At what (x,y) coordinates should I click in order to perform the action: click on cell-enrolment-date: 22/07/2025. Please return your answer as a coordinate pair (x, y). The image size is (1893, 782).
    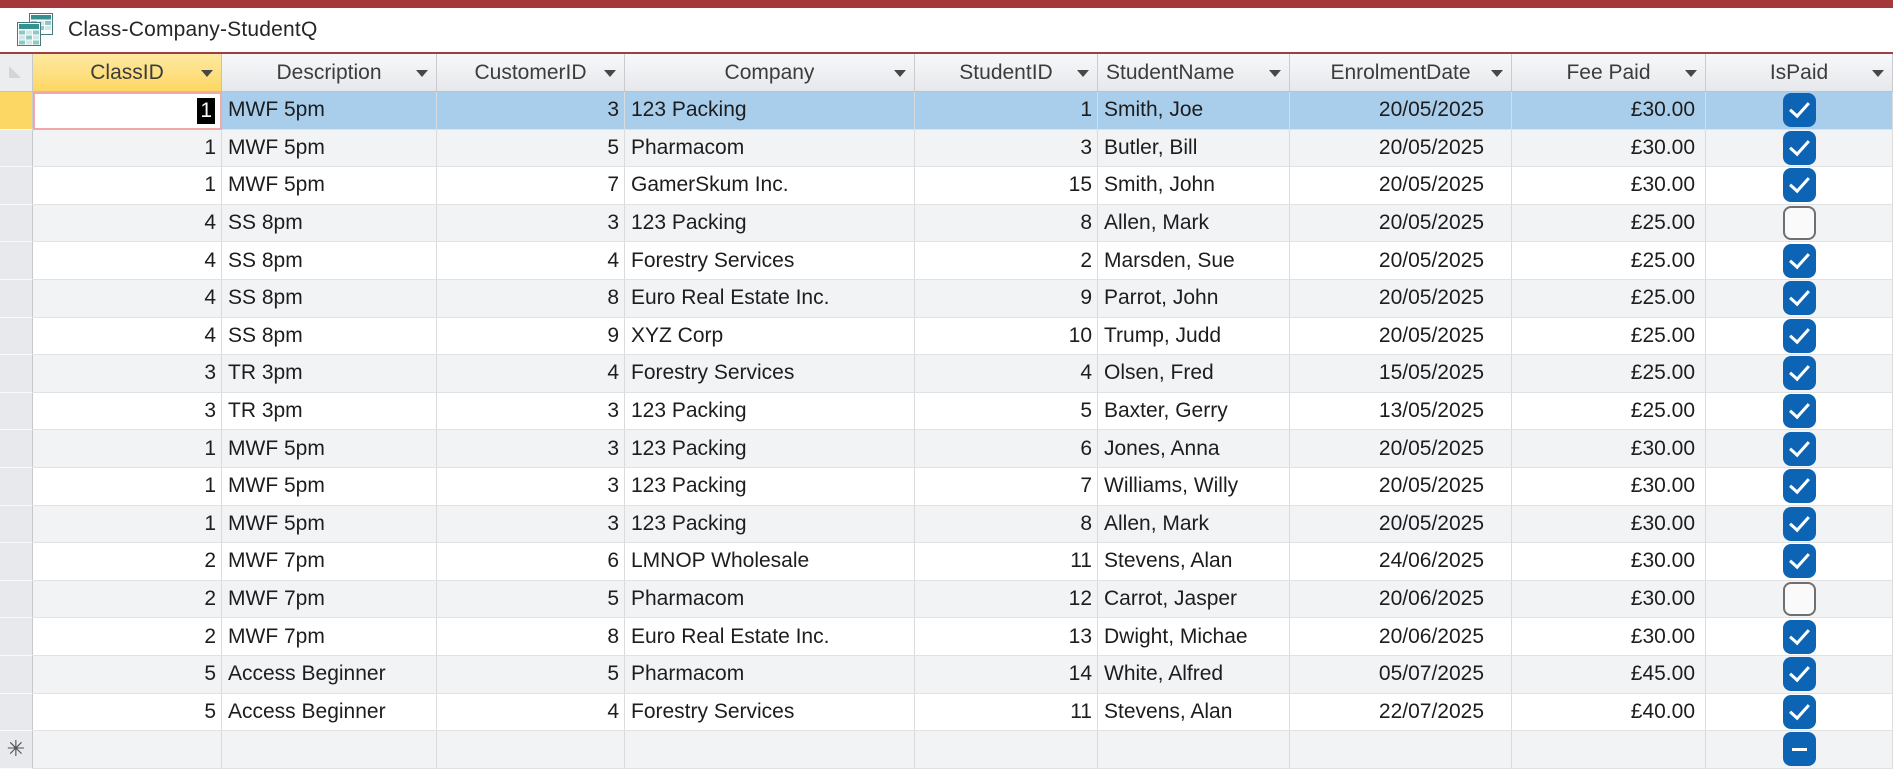
    Looking at the image, I should click on (1401, 712).